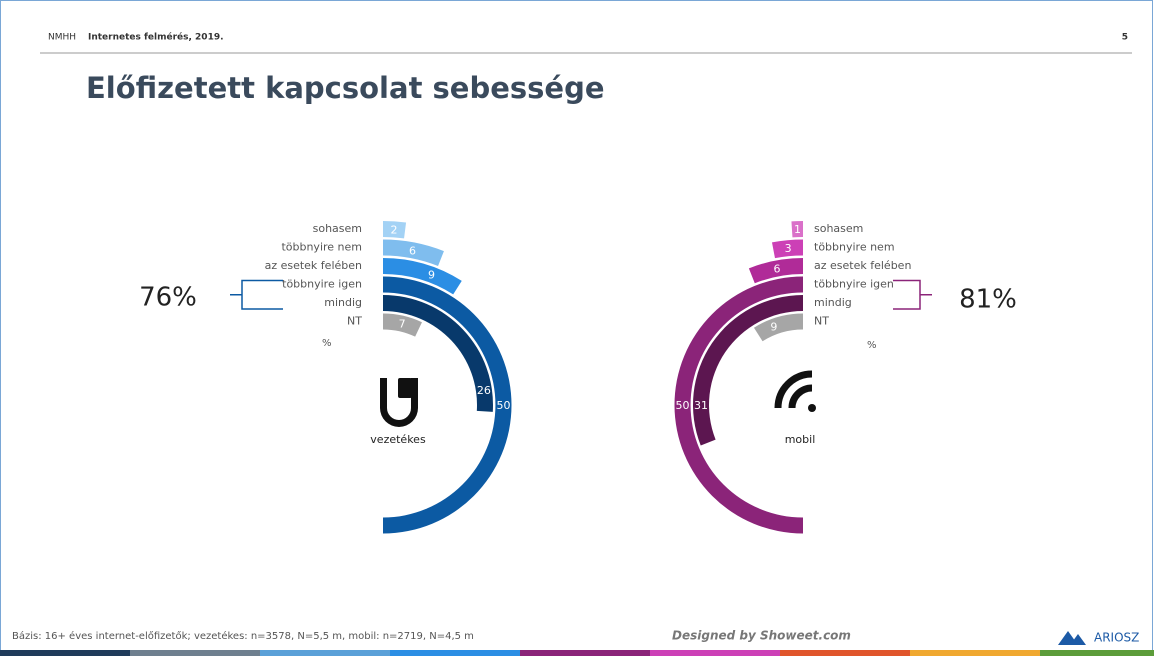 This screenshot has height=660, width=1154. Describe the element at coordinates (156, 37) in the screenshot. I see `survey-name: Internetes felmérés, 2019.` at that location.